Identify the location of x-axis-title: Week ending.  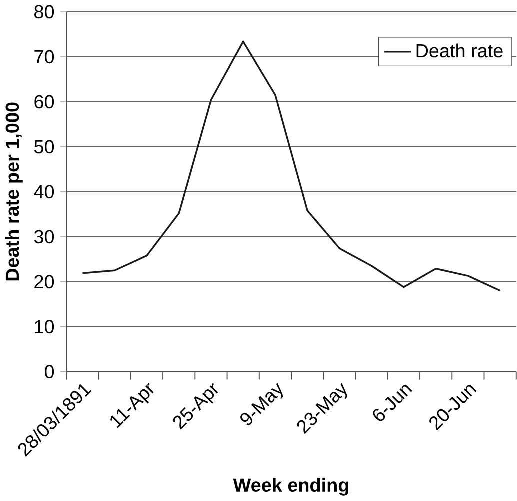
(290, 487).